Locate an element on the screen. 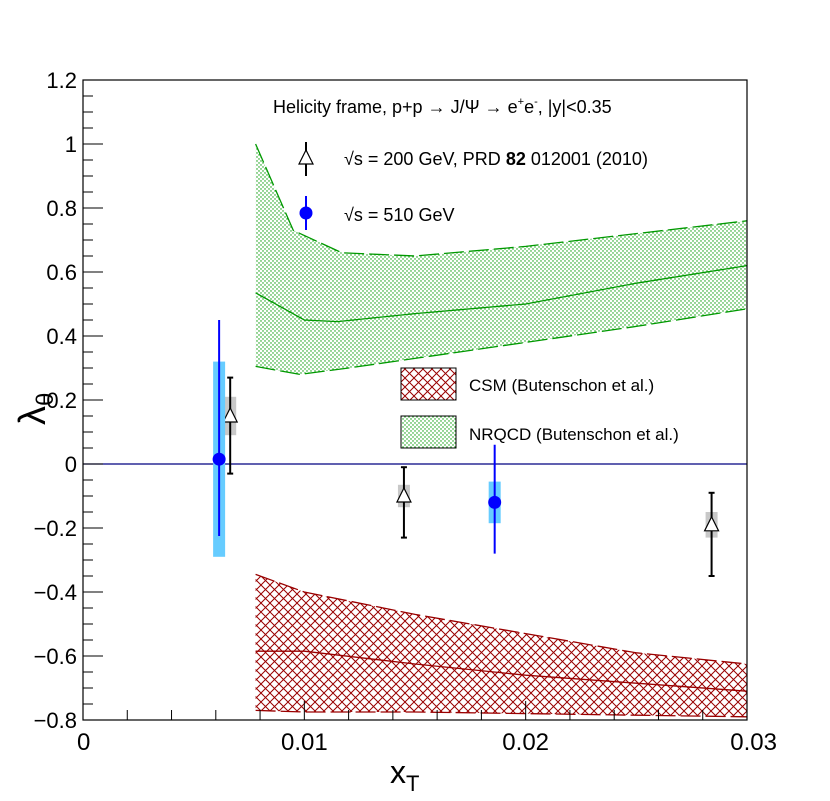 The height and width of the screenshot is (801, 830). legend-entry-csm: CSM (Butenschon et al.) is located at coordinates (527, 384).